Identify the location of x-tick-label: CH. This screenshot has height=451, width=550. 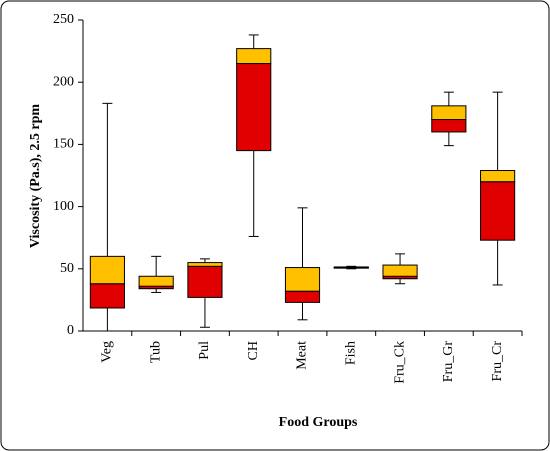
(253, 350).